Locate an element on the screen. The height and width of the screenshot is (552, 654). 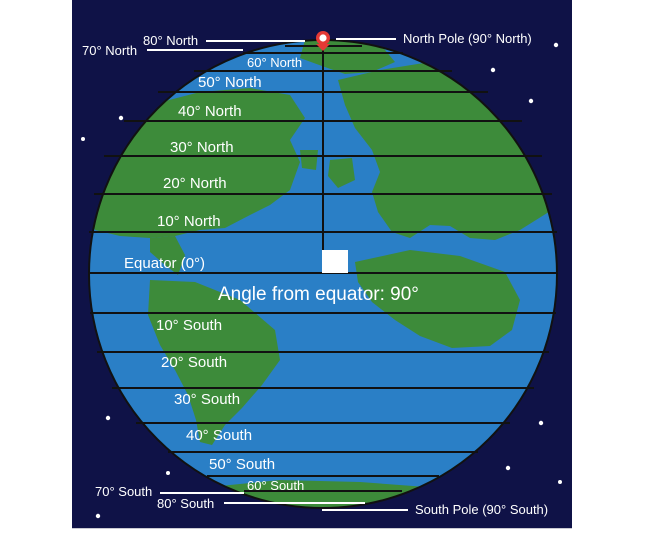
latitude-80n-label: 80° North is located at coordinates (170, 40).